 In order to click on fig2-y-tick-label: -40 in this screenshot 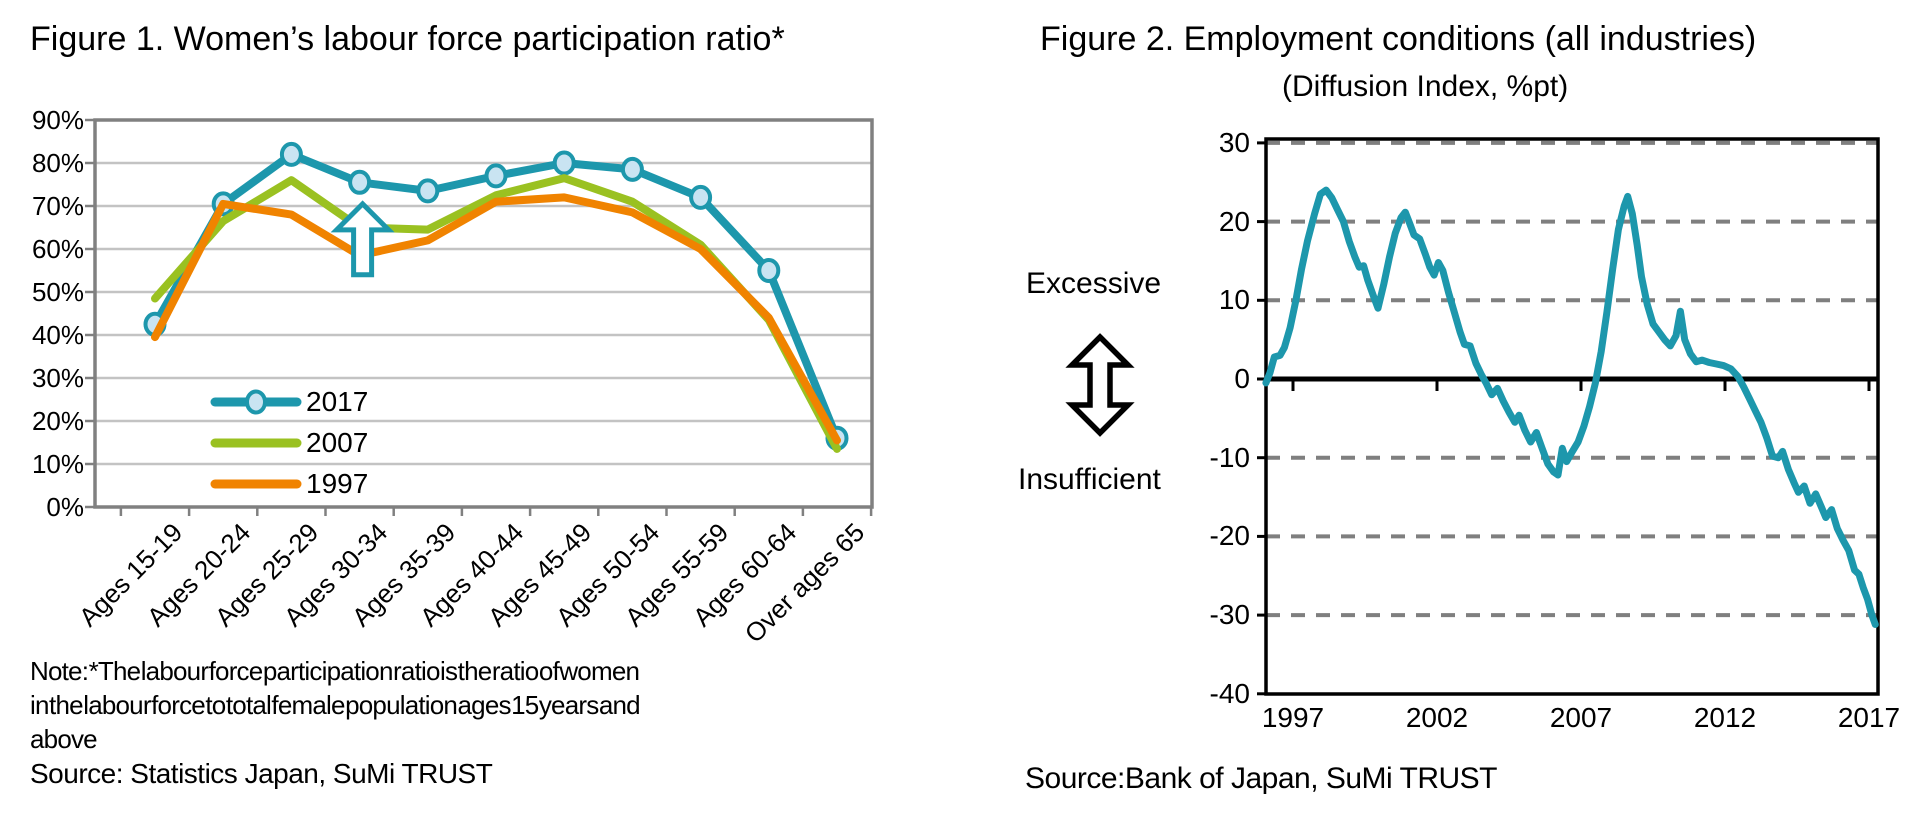, I will do `click(1229, 693)`.